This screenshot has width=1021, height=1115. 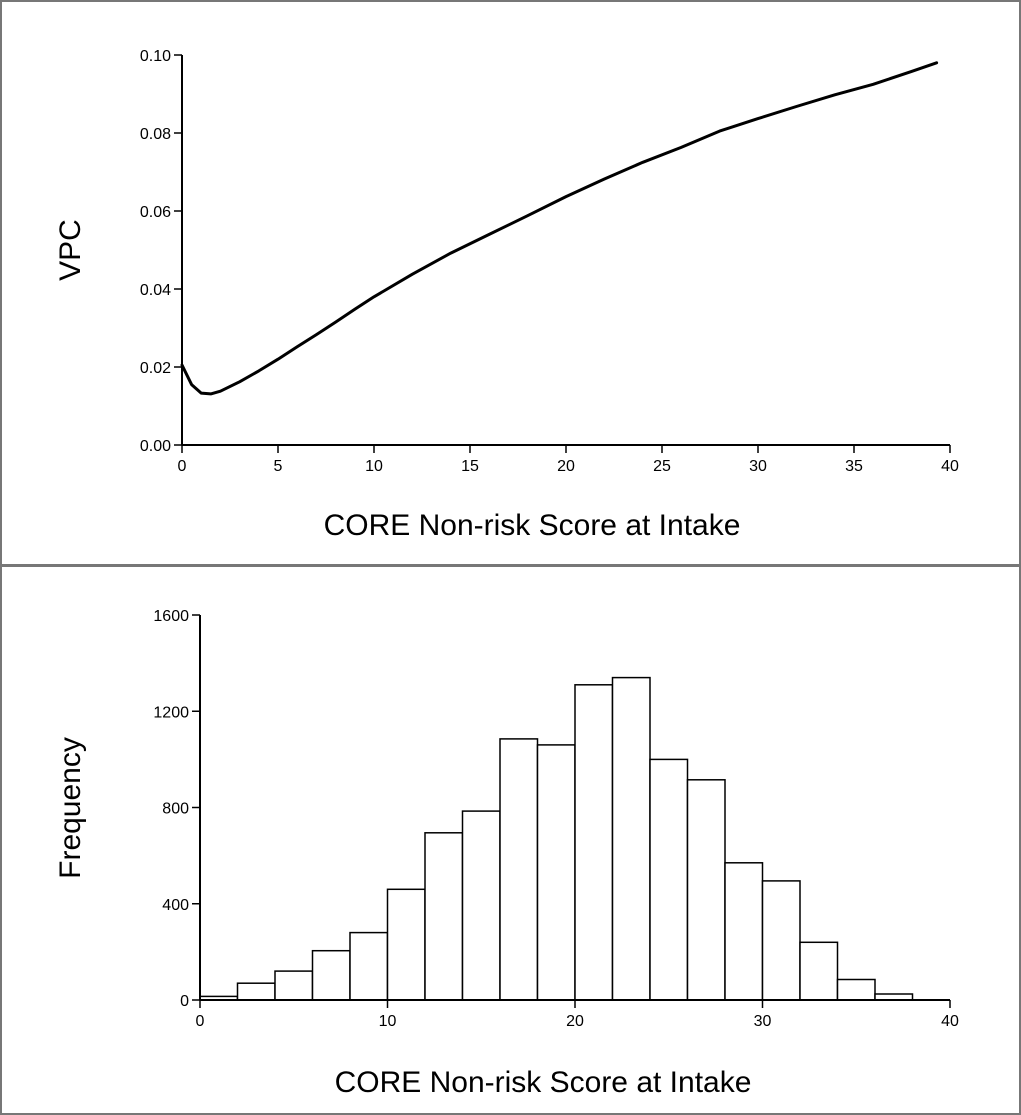 I want to click on vpc-x-tick-label: 5, so click(x=278, y=466).